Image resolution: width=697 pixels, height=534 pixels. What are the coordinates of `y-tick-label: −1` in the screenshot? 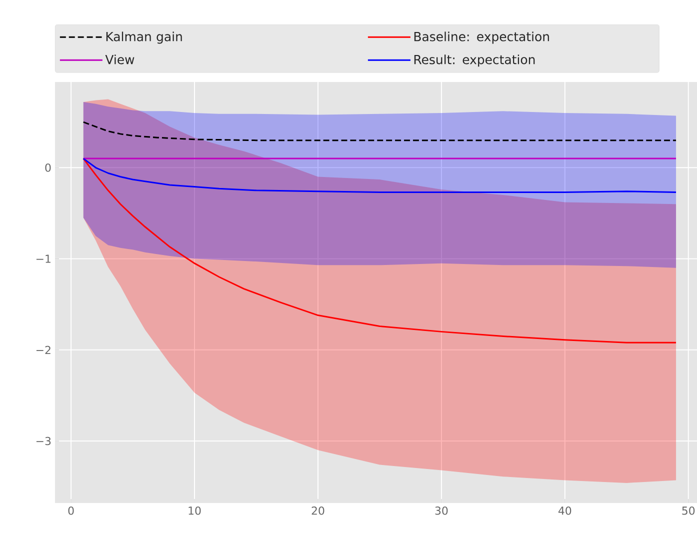 It's located at (43, 258).